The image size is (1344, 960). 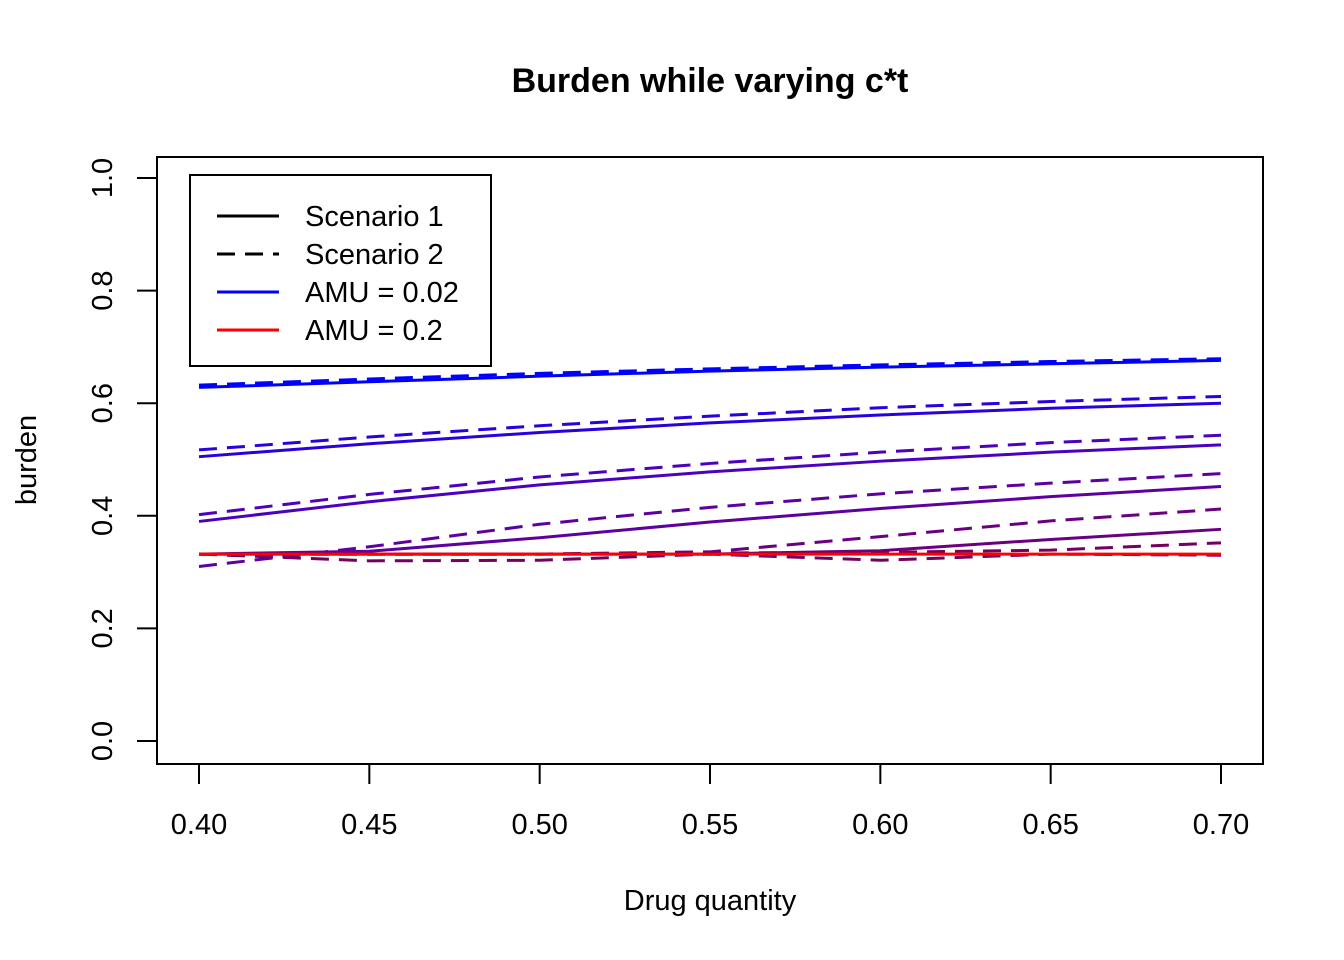 I want to click on legend-label: AMU = 0.2, so click(x=374, y=331).